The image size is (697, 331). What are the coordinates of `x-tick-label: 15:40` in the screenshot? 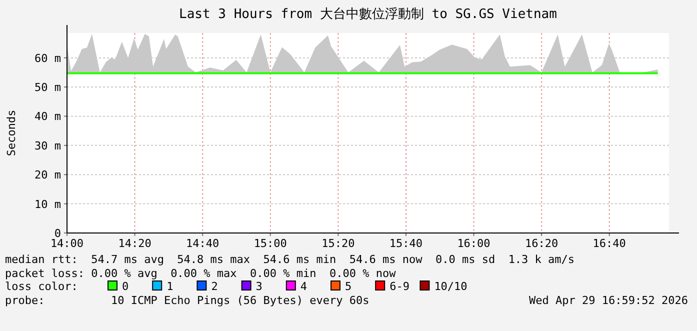 It's located at (406, 243).